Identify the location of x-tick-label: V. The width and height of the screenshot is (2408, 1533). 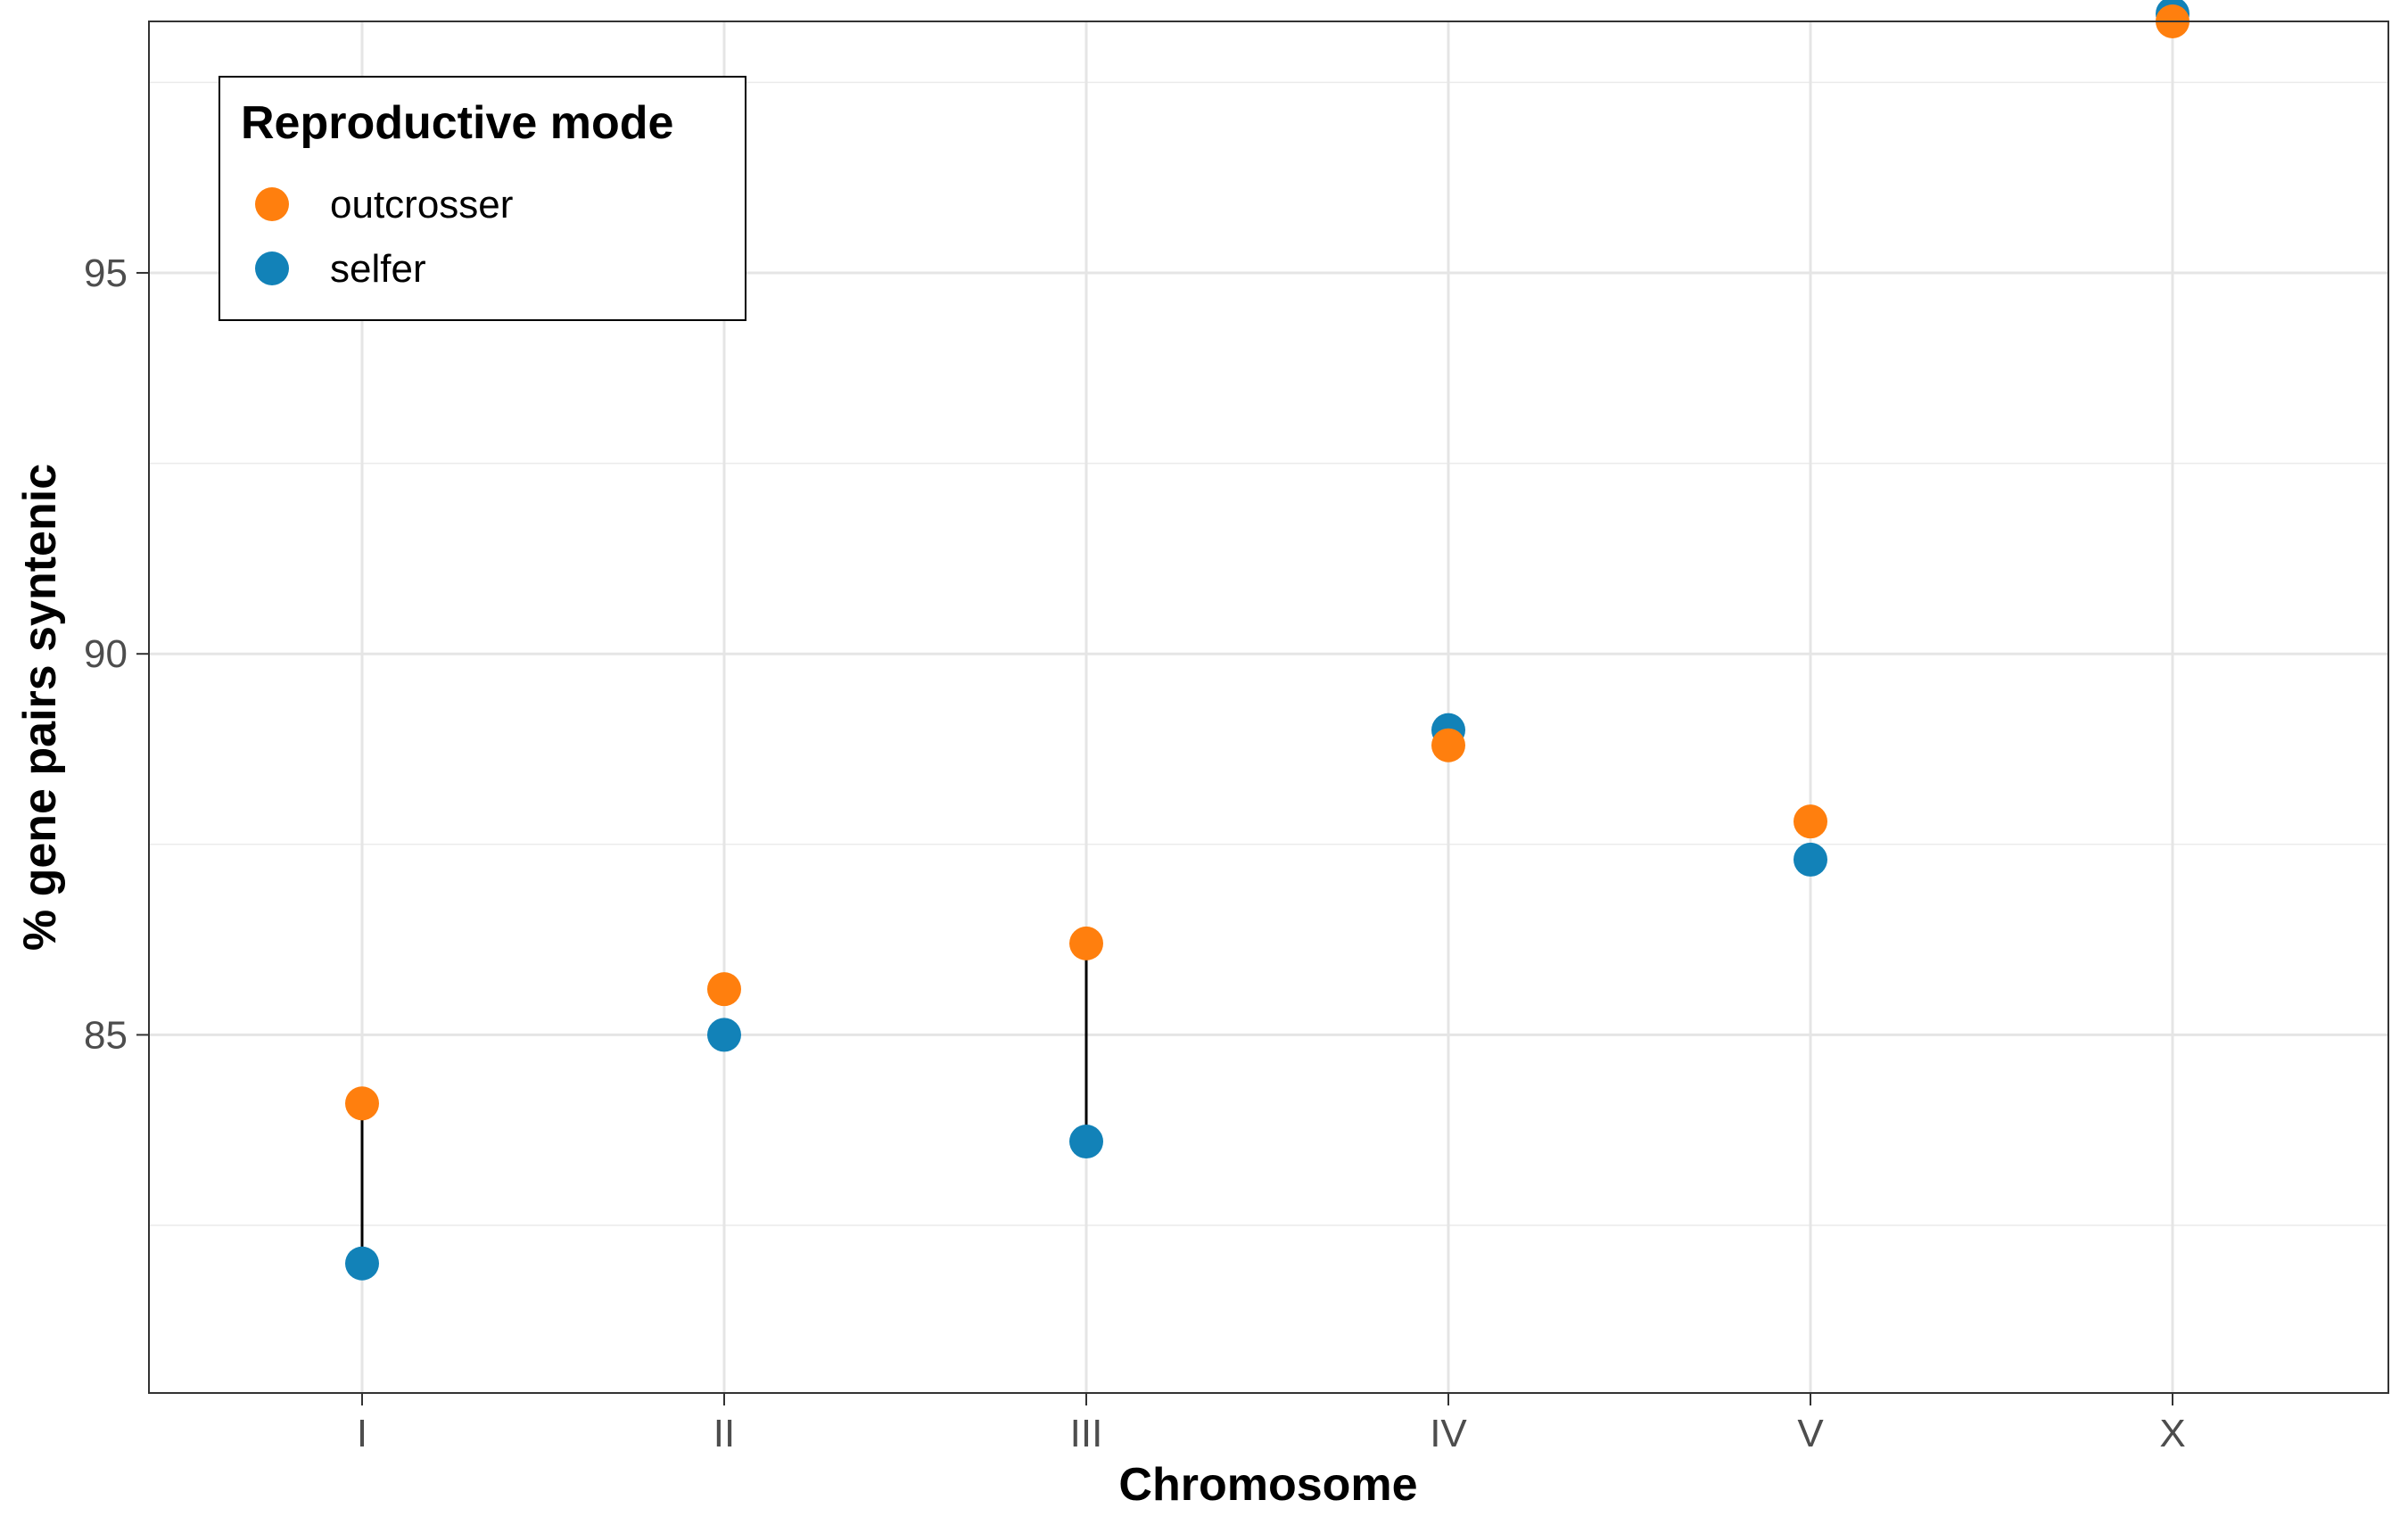
(1810, 1434).